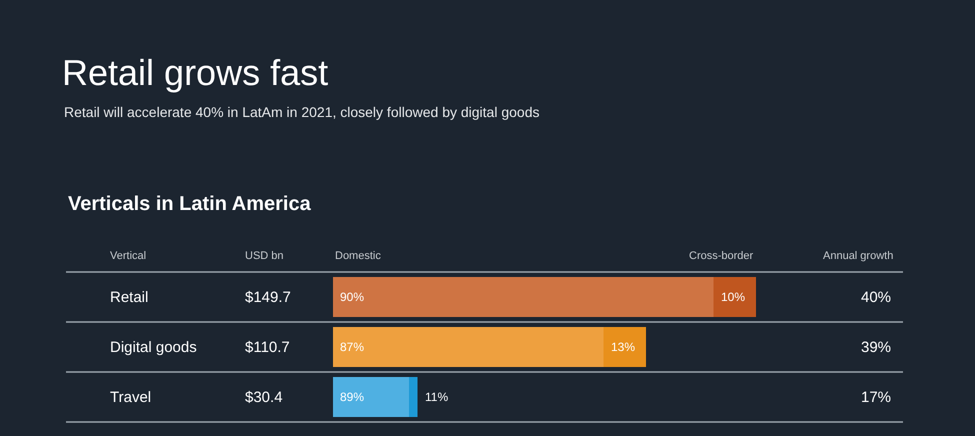 Image resolution: width=975 pixels, height=436 pixels. I want to click on annotation: 87%, so click(352, 347).